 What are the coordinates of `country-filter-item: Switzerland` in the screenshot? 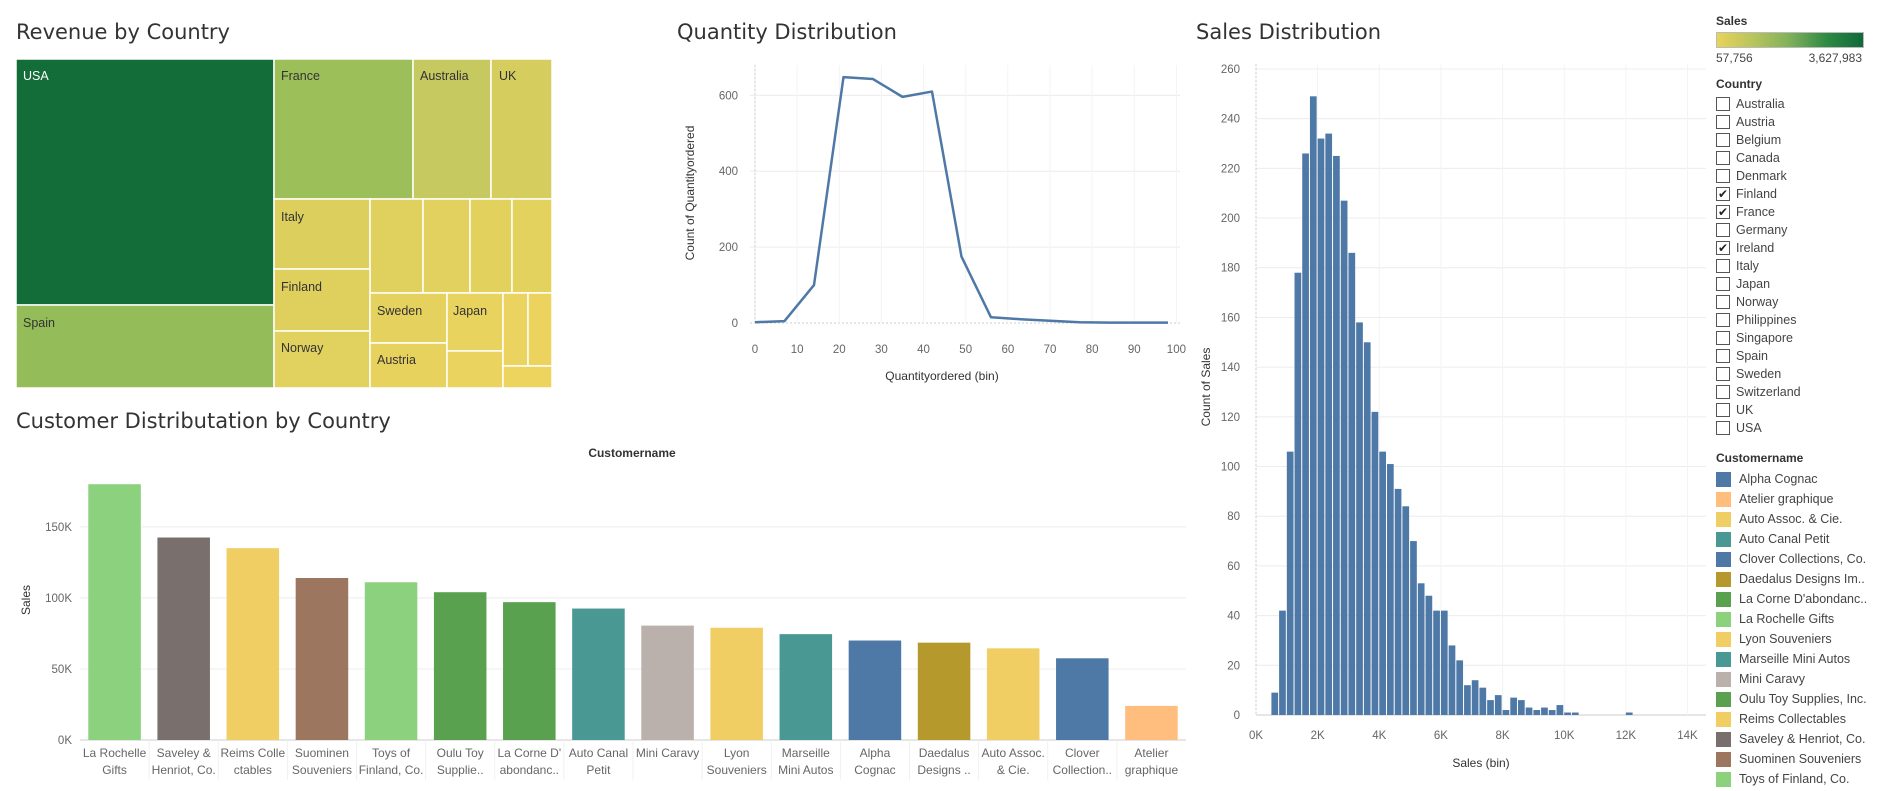 It's located at (1798, 392).